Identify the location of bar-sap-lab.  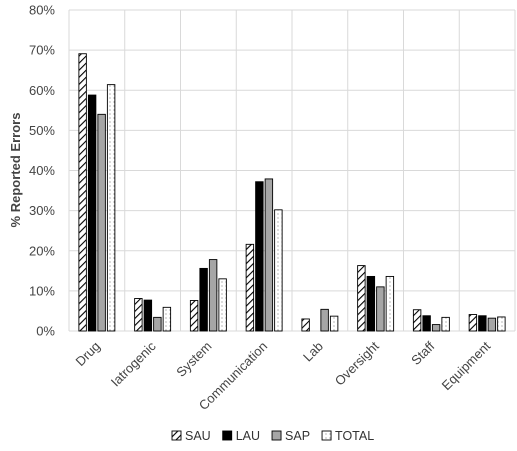
(324, 320).